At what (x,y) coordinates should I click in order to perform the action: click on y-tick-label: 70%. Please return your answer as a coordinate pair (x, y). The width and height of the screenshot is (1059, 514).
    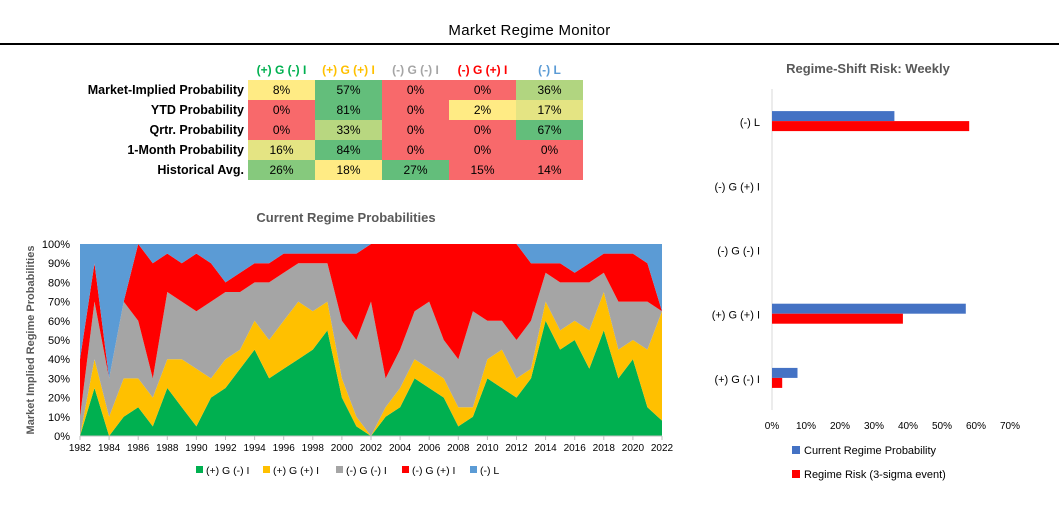
    Looking at the image, I should click on (59, 303).